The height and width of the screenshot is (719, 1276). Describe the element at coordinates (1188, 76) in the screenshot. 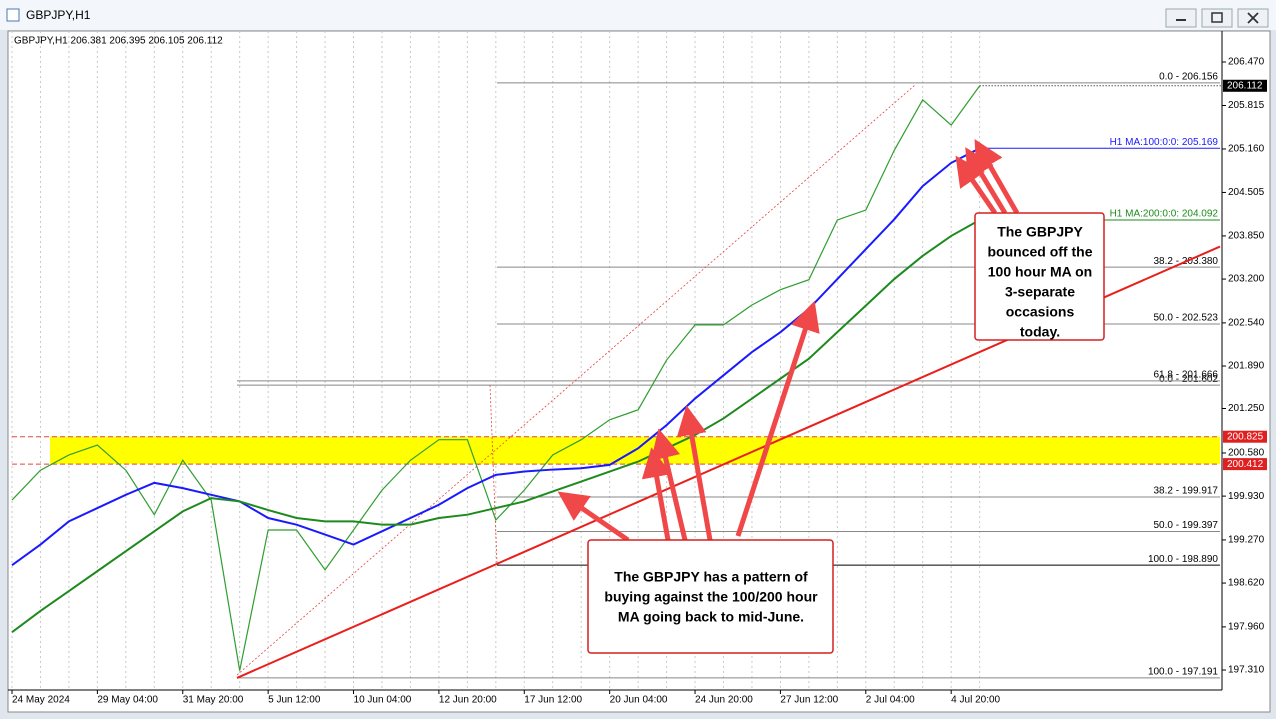

I see `fib-label: 0.0 - 206.156` at that location.